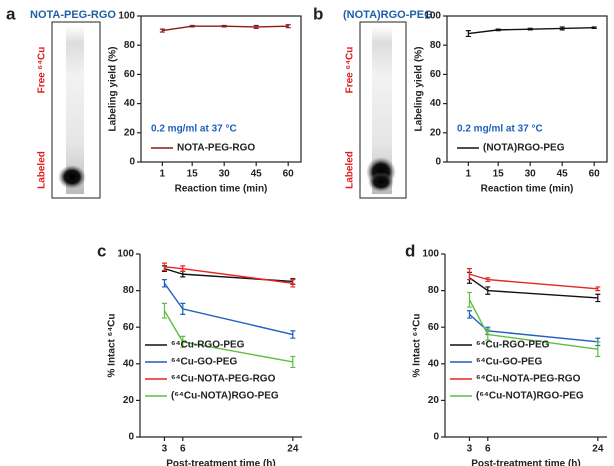  What do you see at coordinates (410, 250) in the screenshot?
I see `panel-label: d` at bounding box center [410, 250].